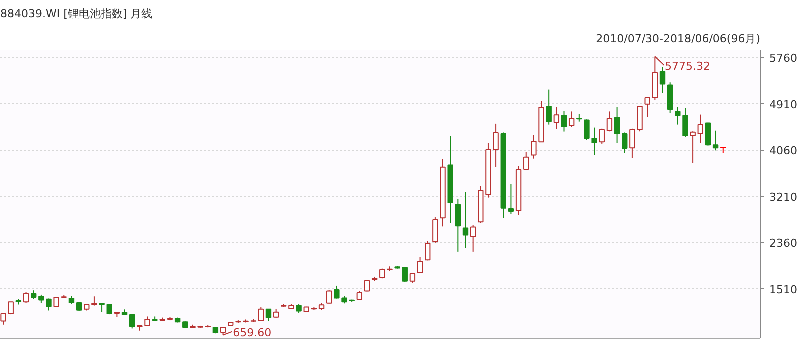  Describe the element at coordinates (688, 66) in the screenshot. I see `annotation: 5775.32` at that location.